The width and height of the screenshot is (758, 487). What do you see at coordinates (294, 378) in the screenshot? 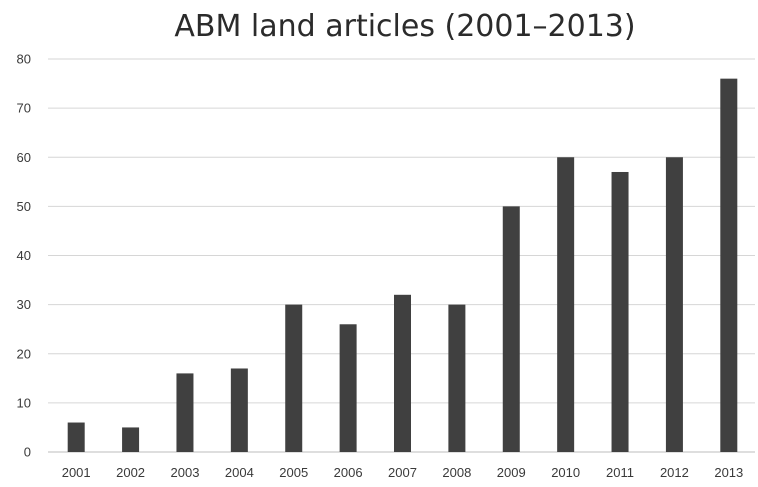
I see `bar-2005` at bounding box center [294, 378].